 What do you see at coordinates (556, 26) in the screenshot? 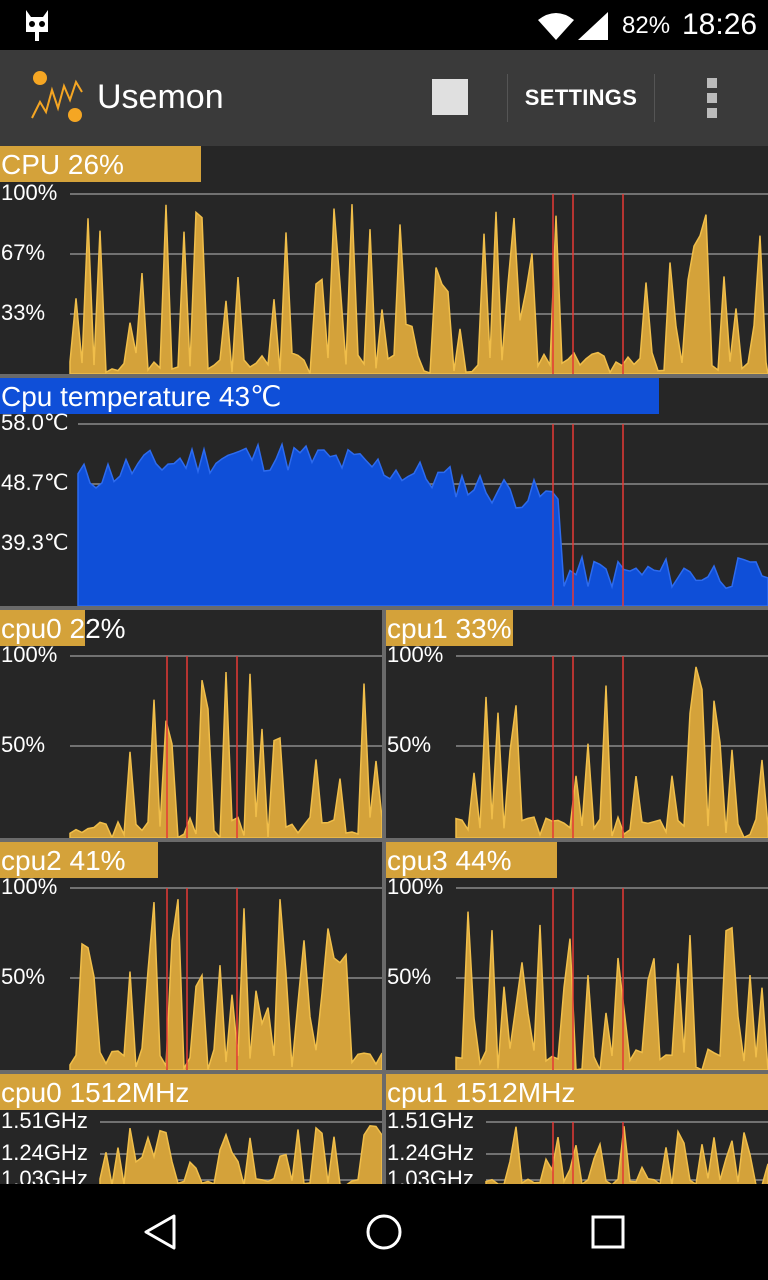
I see `wifi-icon` at bounding box center [556, 26].